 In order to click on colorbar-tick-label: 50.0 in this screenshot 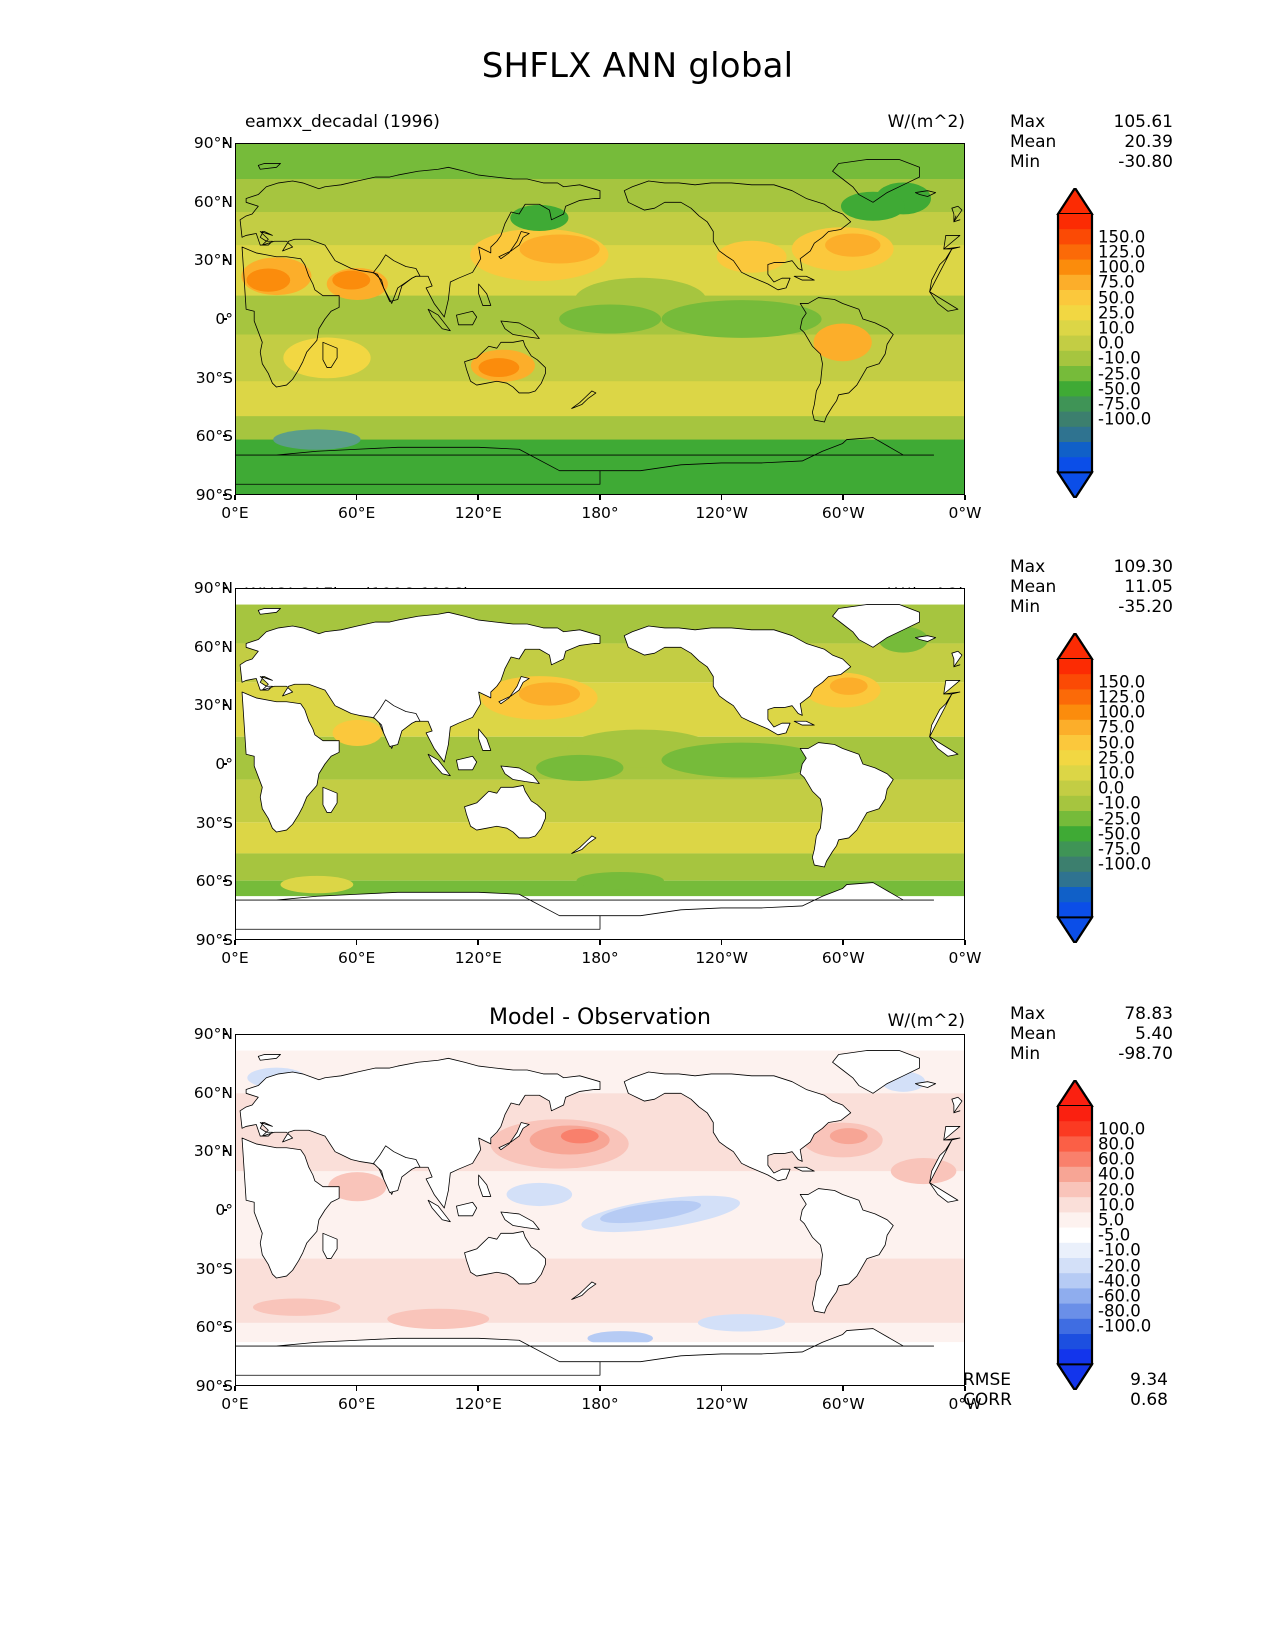, I will do `click(1116, 743)`.